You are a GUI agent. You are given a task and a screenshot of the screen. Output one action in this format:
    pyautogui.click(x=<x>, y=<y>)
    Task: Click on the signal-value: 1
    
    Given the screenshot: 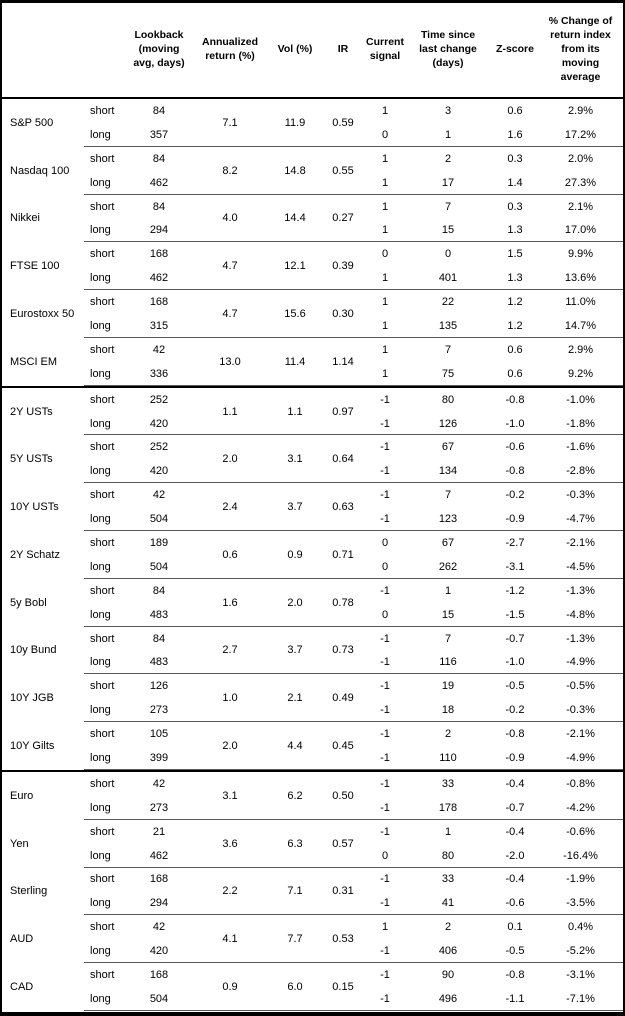 What is the action you would take?
    pyautogui.click(x=385, y=182)
    